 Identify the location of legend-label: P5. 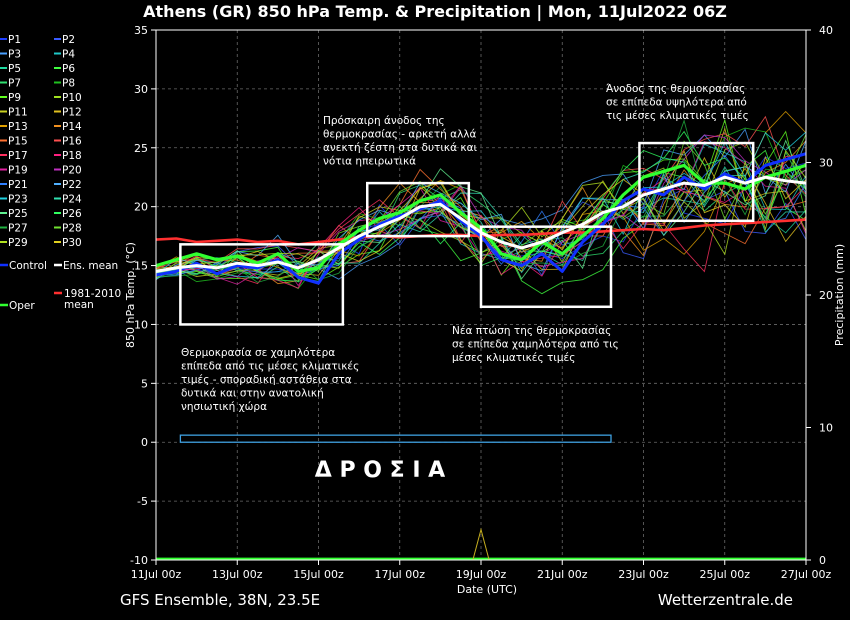
(14, 69).